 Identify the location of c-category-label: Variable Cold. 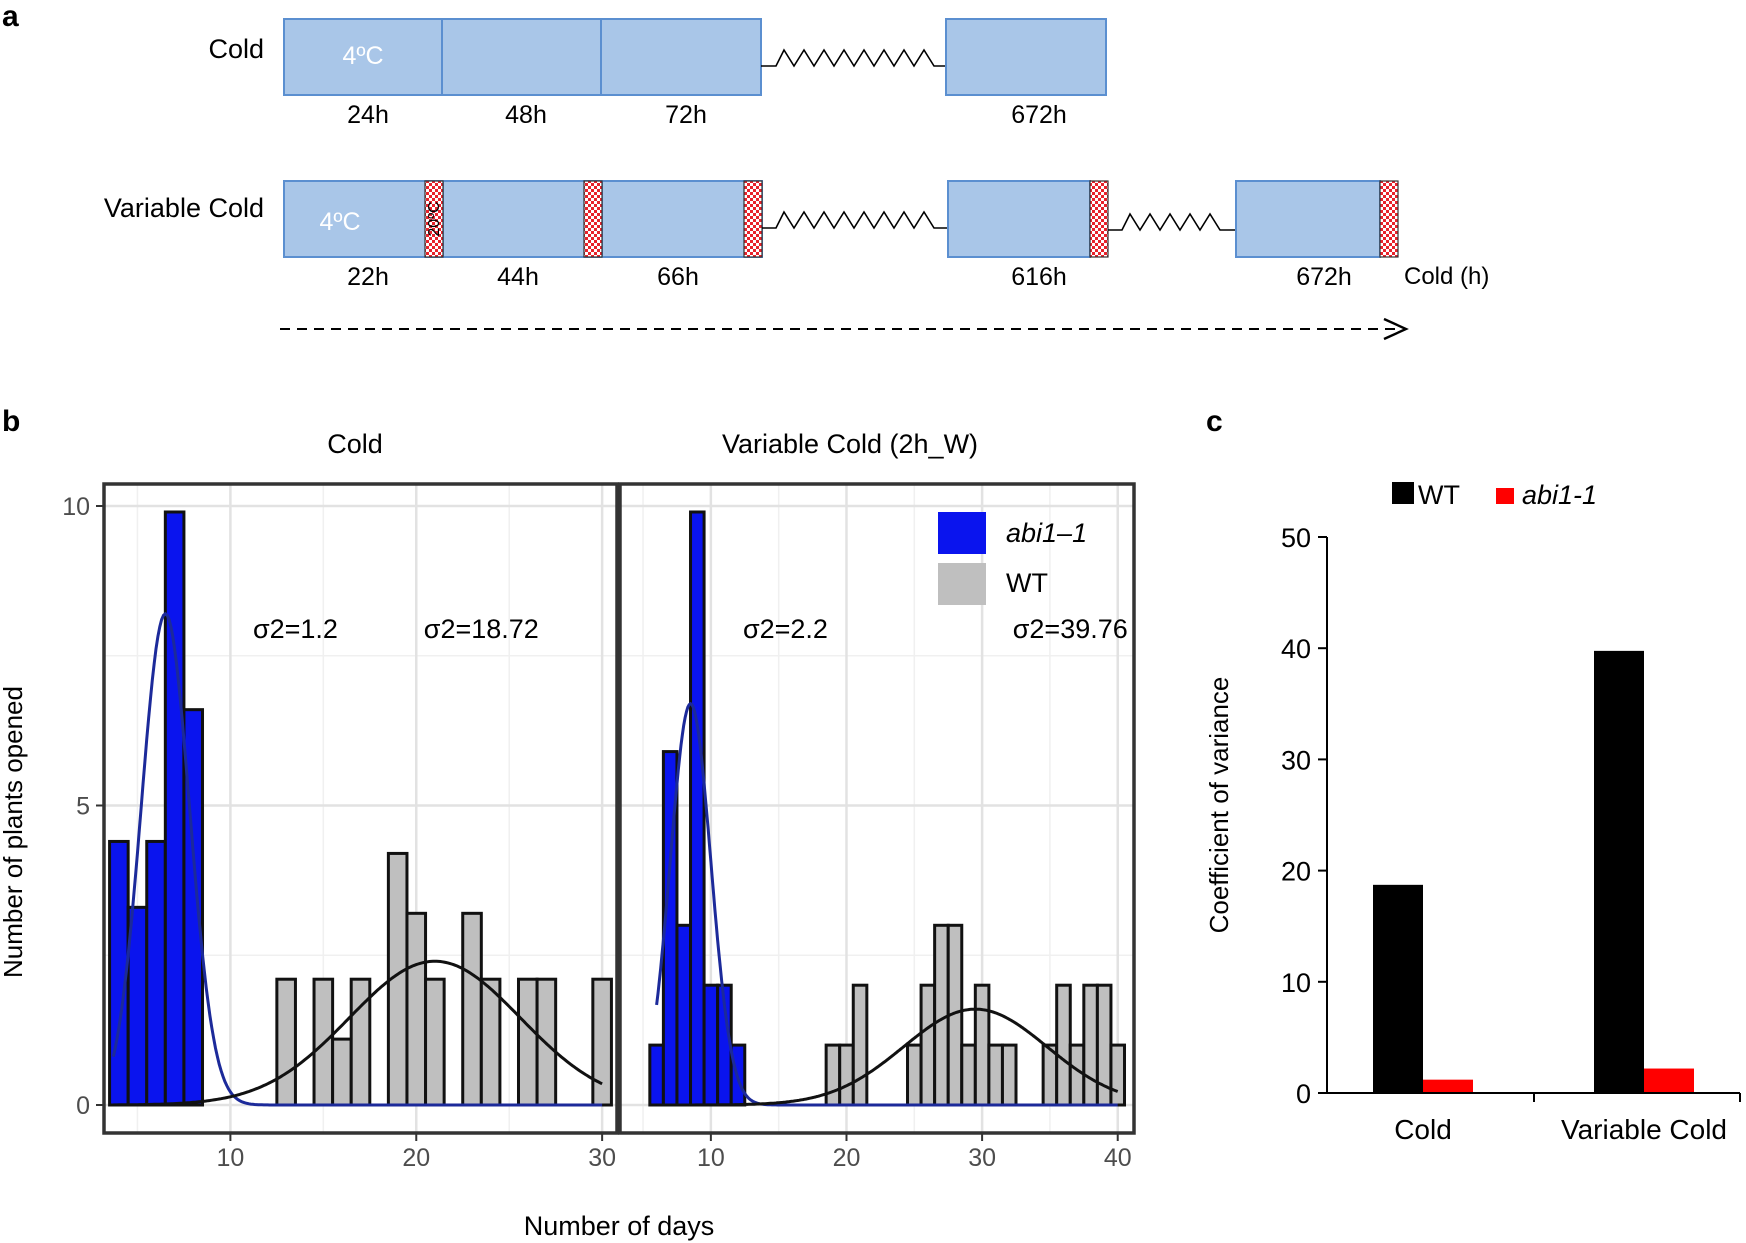
(1644, 1129).